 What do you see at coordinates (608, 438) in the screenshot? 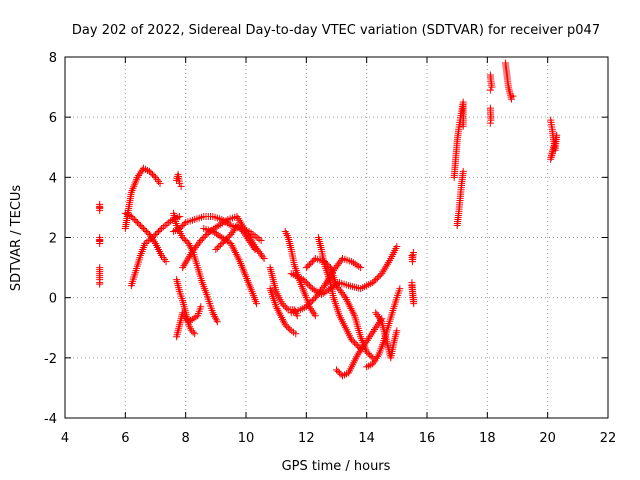
I see `x-tick-label: 22` at bounding box center [608, 438].